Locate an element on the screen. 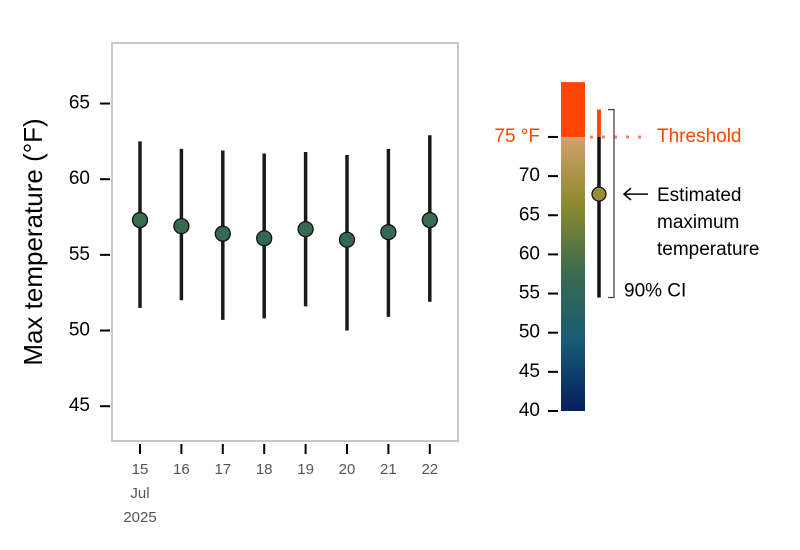 This screenshot has height=550, width=800. y-tick-label: 45 is located at coordinates (79, 405).